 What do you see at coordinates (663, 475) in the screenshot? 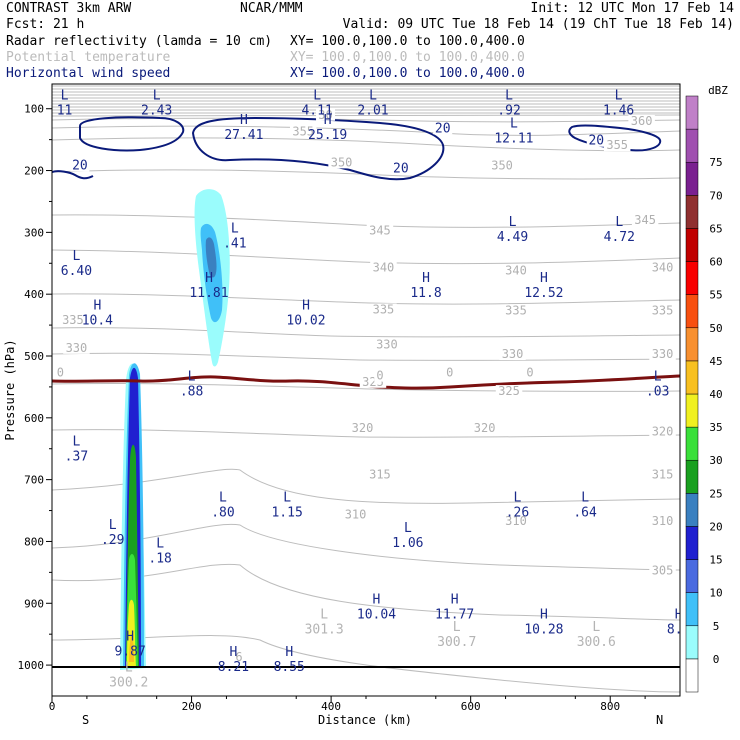
I see `contour-label: 315` at bounding box center [663, 475].